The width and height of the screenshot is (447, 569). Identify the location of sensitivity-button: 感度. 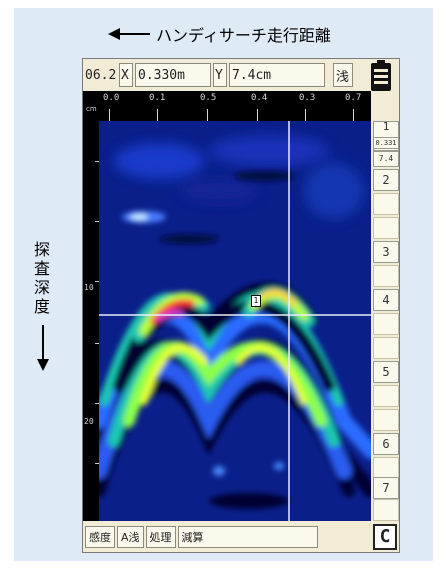
(100, 536).